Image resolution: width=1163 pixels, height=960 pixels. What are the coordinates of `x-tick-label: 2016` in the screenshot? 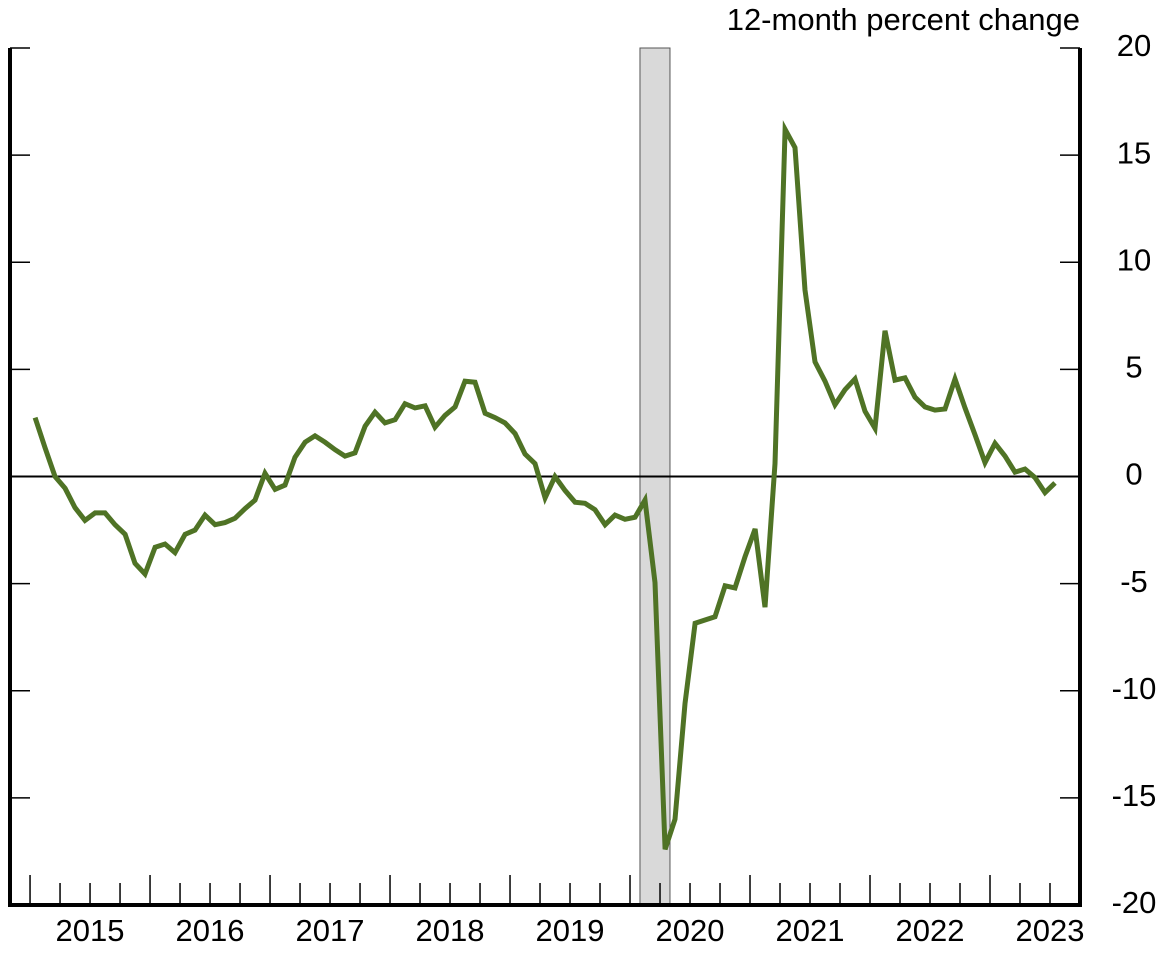 It's located at (210, 930).